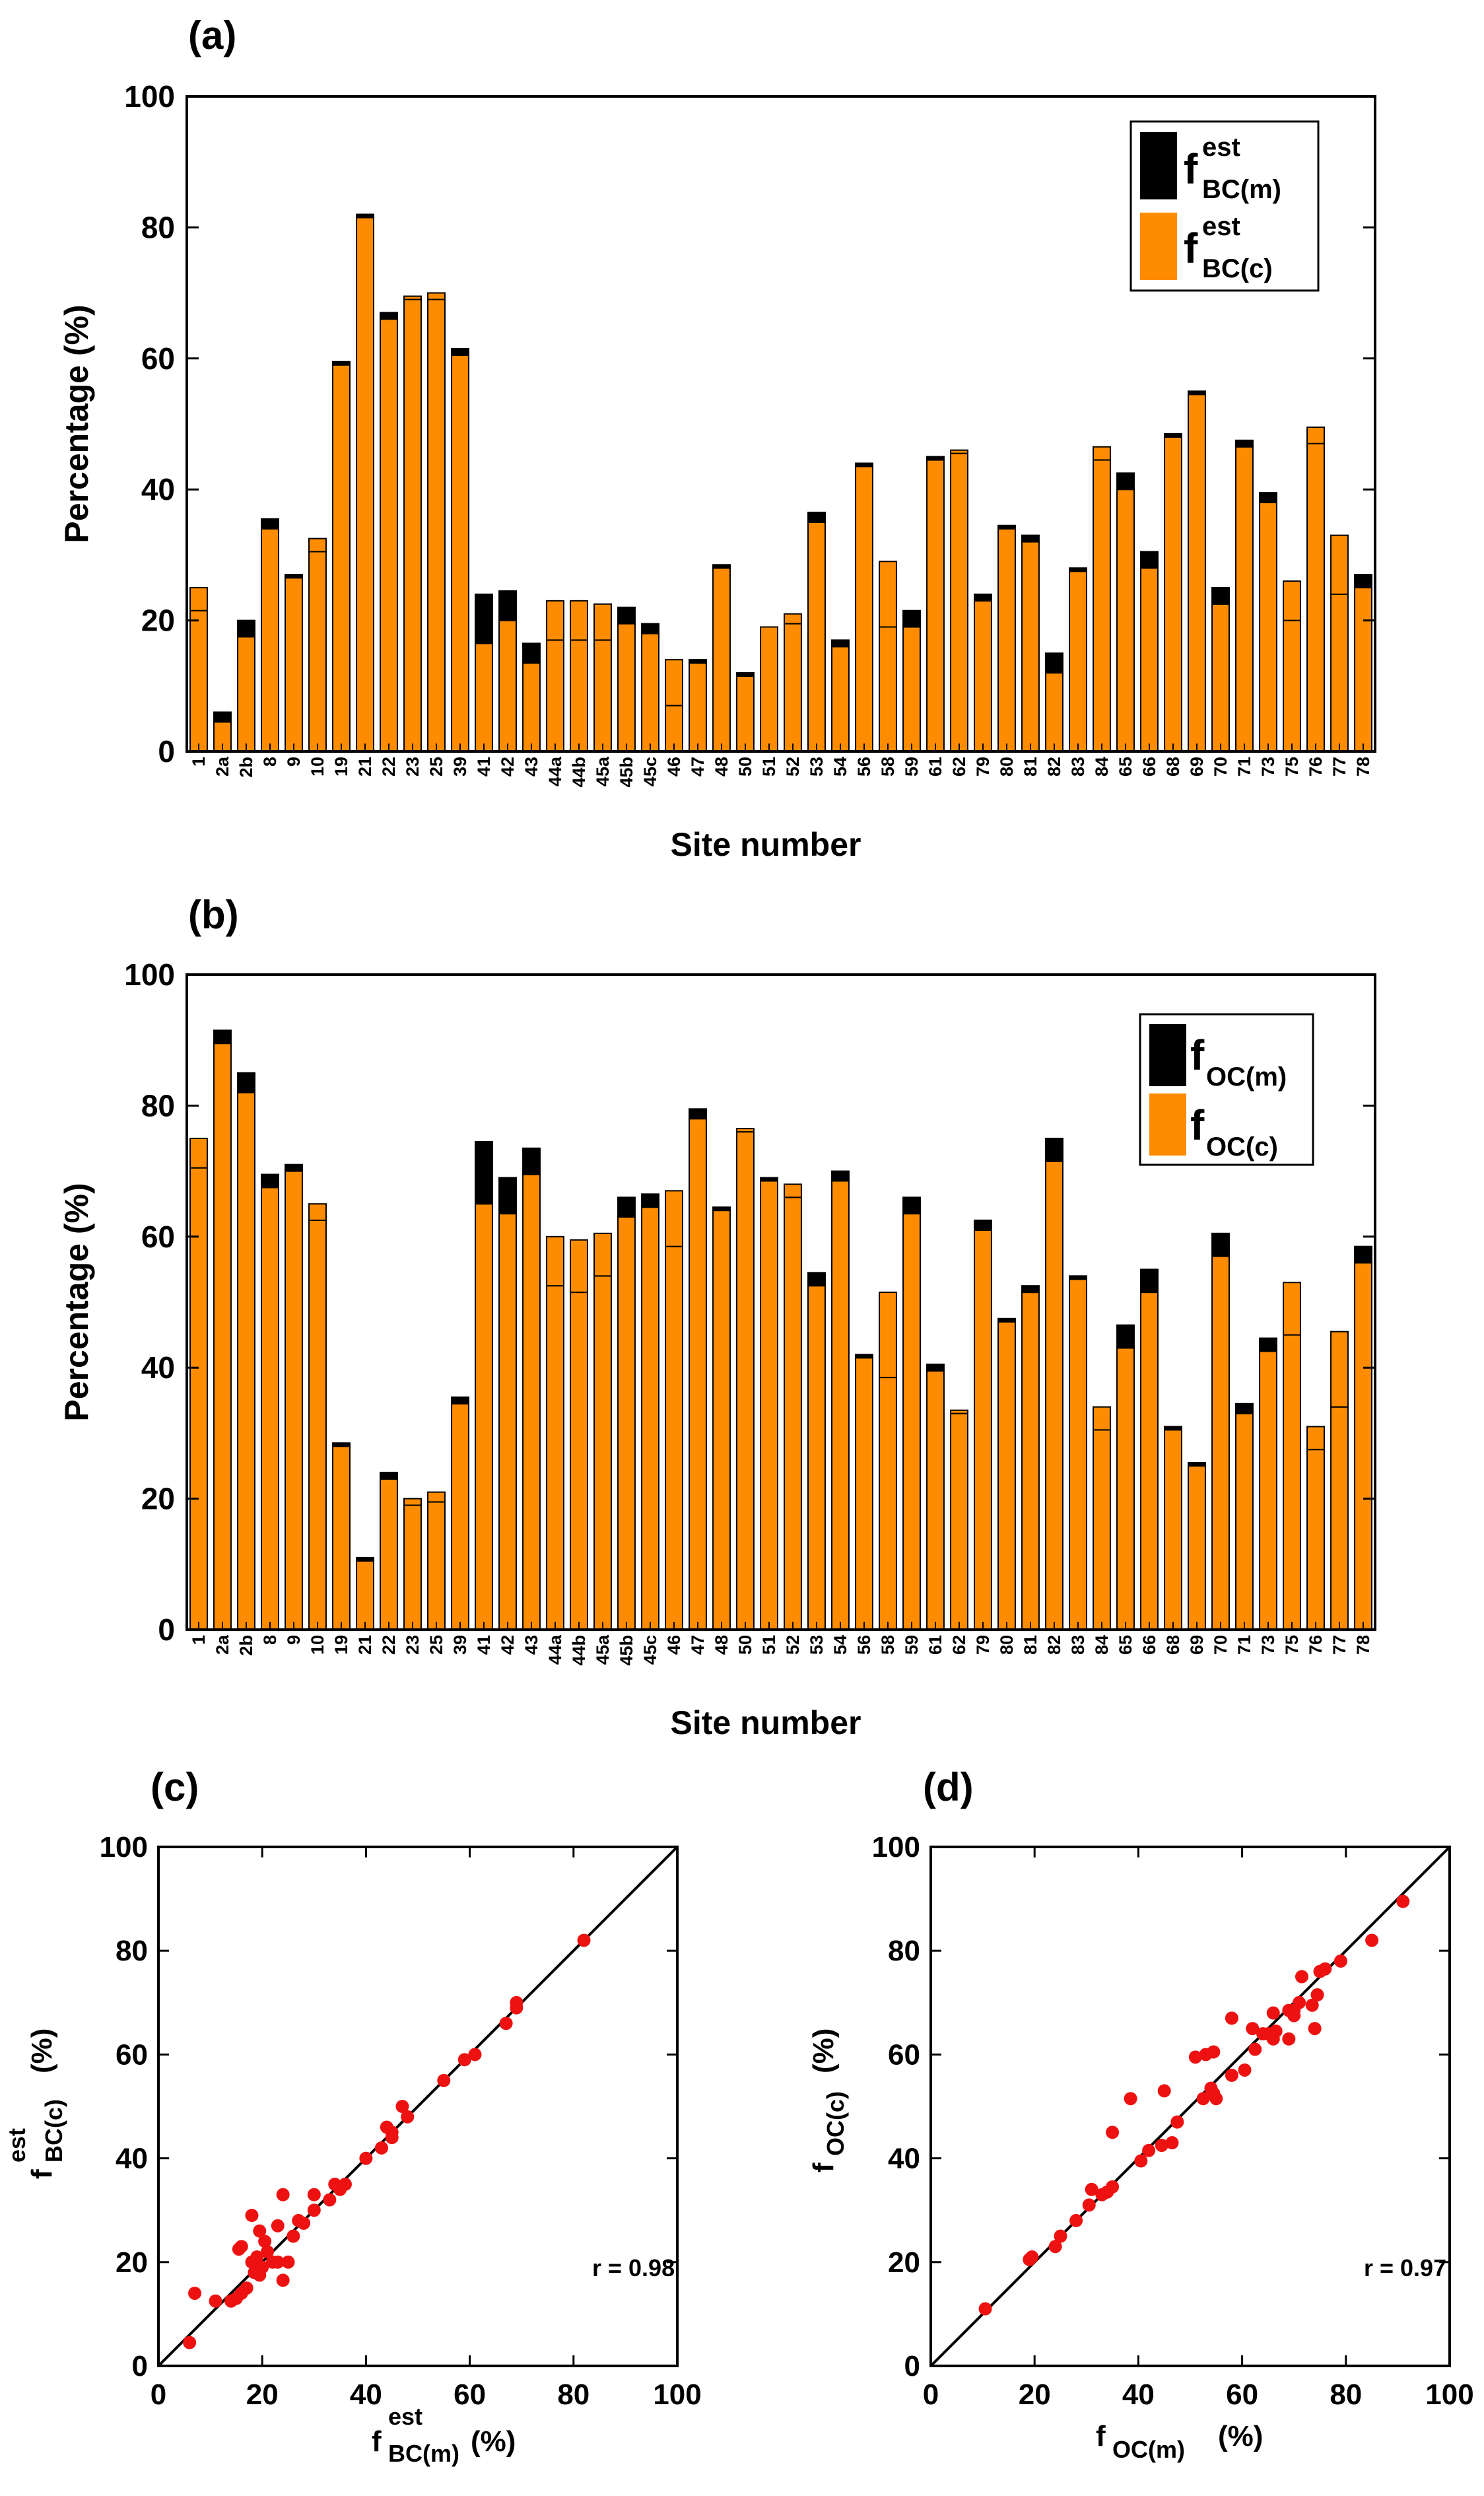  What do you see at coordinates (1316, 435) in the screenshot?
I see `bar-a-76-top` at bounding box center [1316, 435].